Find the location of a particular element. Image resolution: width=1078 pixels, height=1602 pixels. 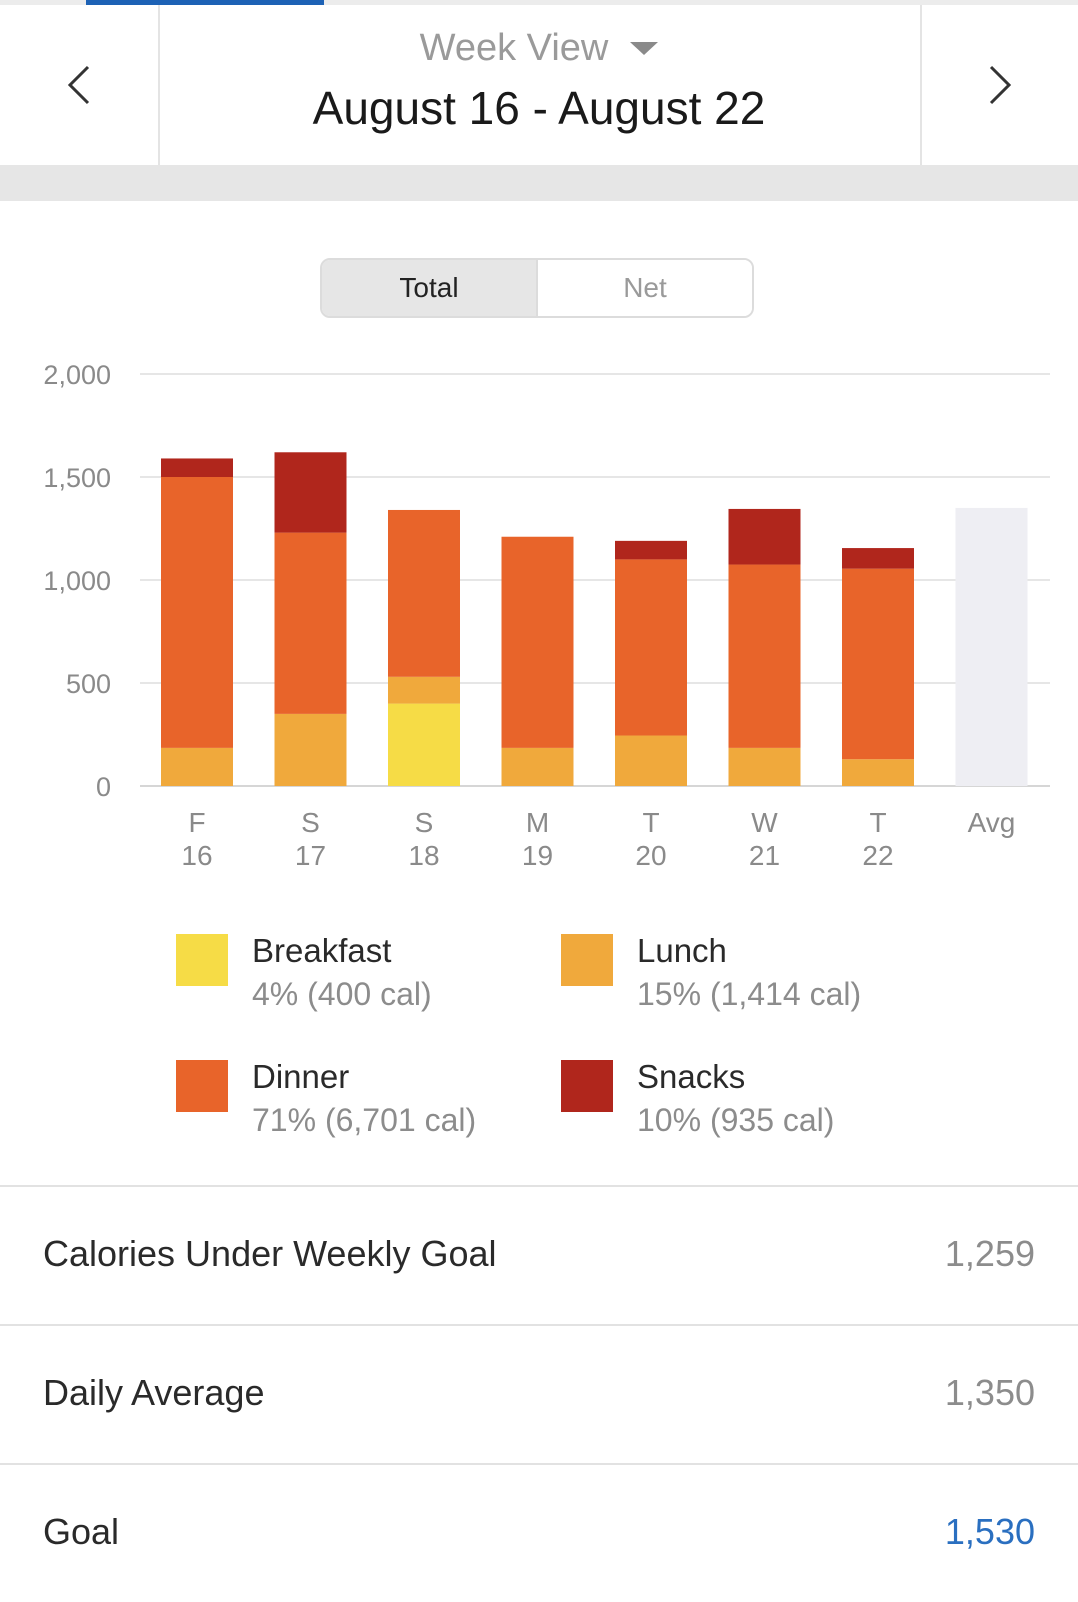

x-tick-day: Avg is located at coordinates (992, 822).